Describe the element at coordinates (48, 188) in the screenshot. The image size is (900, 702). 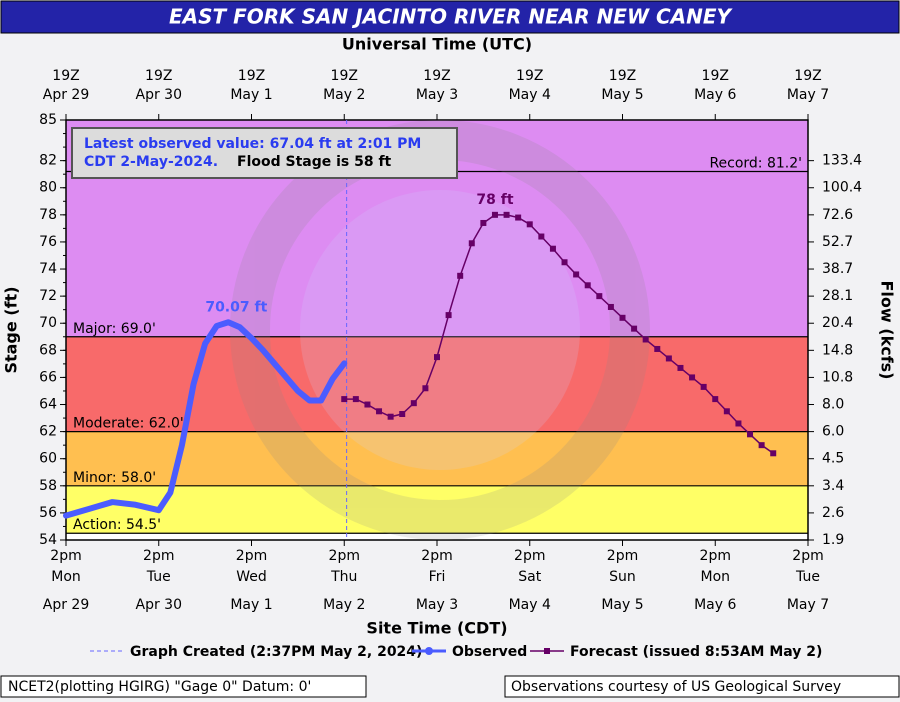
I see `y-tick-label: 80` at that location.